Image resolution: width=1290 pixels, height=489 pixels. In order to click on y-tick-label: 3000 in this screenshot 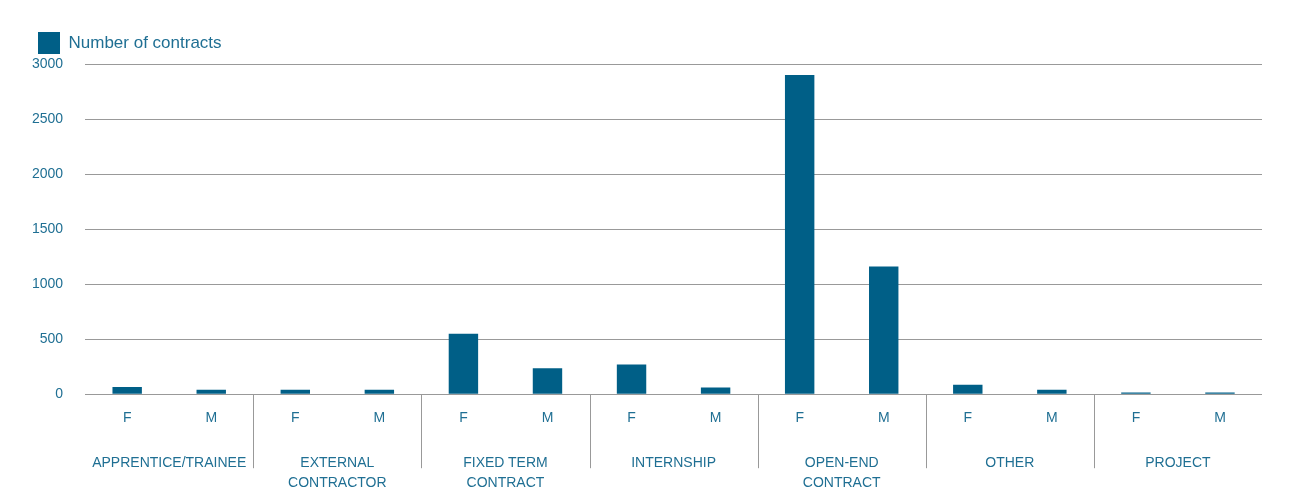, I will do `click(47, 62)`.